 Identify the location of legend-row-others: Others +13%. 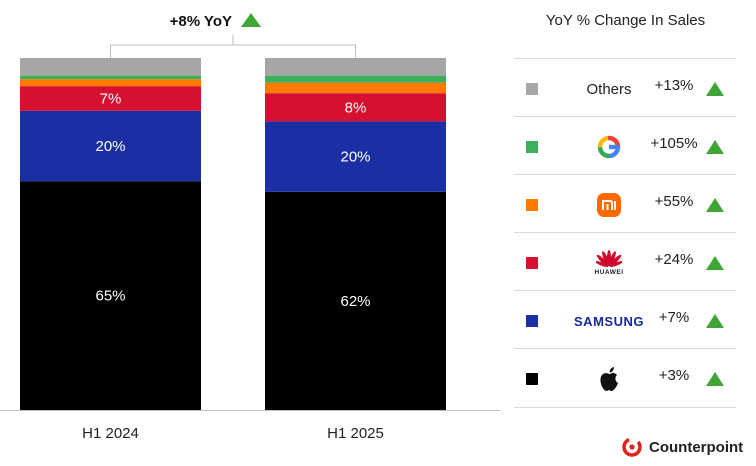
(625, 87).